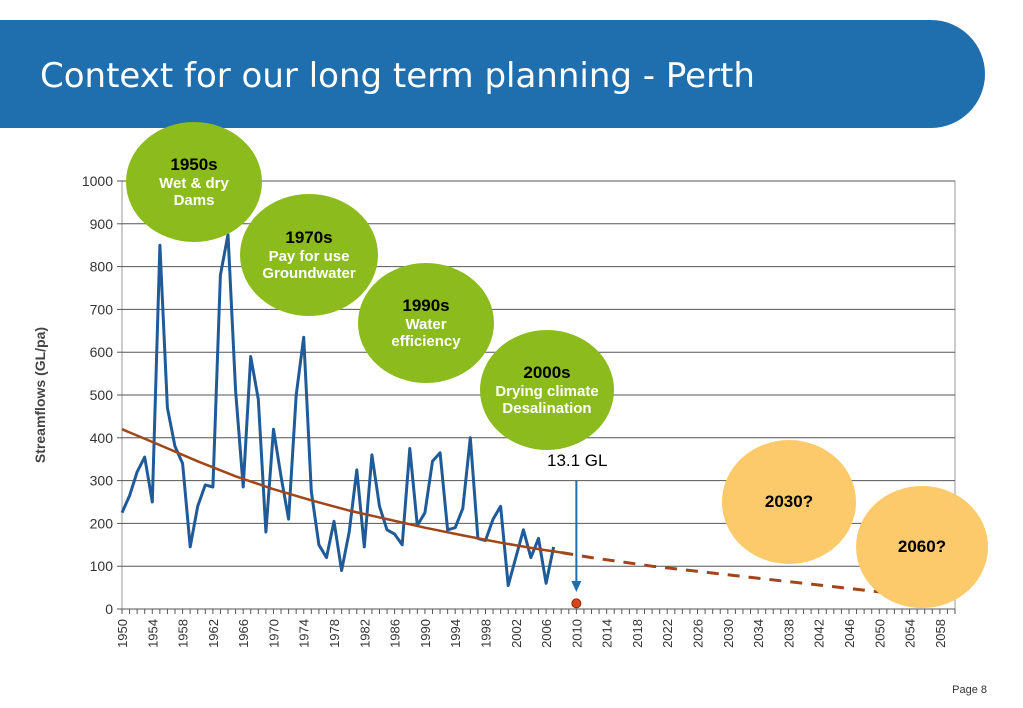  What do you see at coordinates (576, 586) in the screenshot?
I see `annotation-arrow-head` at bounding box center [576, 586].